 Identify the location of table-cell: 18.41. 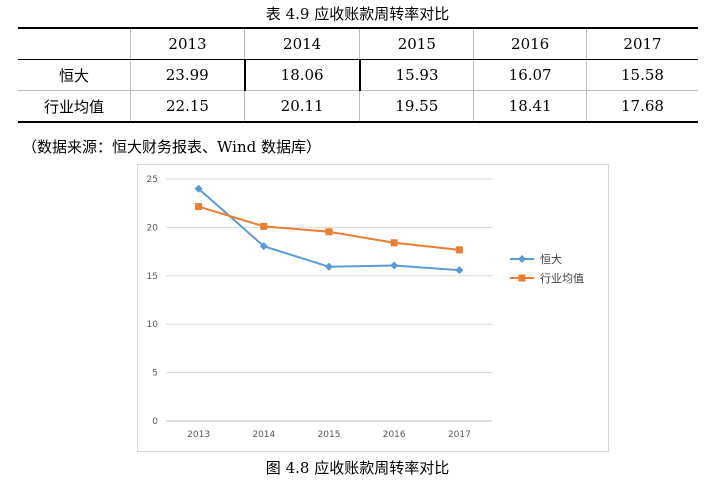
(530, 106).